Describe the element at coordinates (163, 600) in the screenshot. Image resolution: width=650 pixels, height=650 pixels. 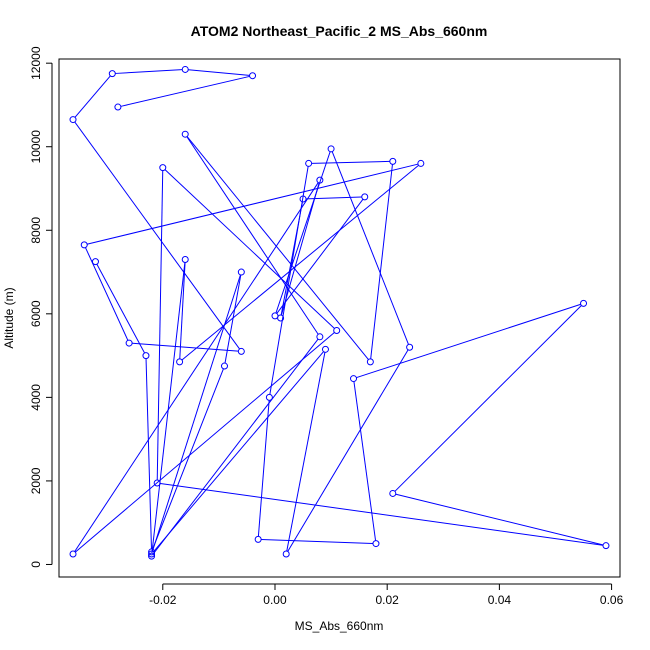
I see `x-tick-label: -0.02` at that location.